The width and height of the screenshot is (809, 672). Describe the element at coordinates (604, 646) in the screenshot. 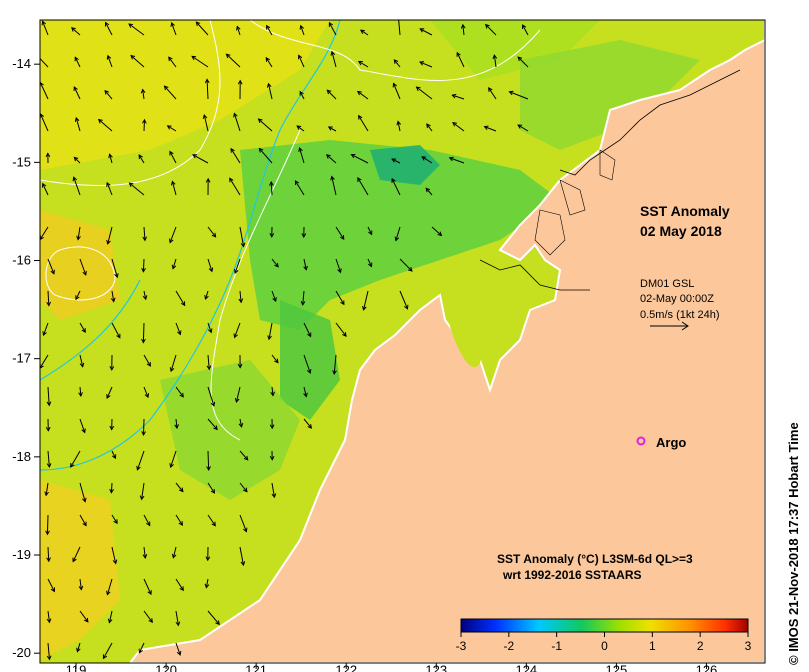

I see `colorbar-tick-label: 0` at that location.